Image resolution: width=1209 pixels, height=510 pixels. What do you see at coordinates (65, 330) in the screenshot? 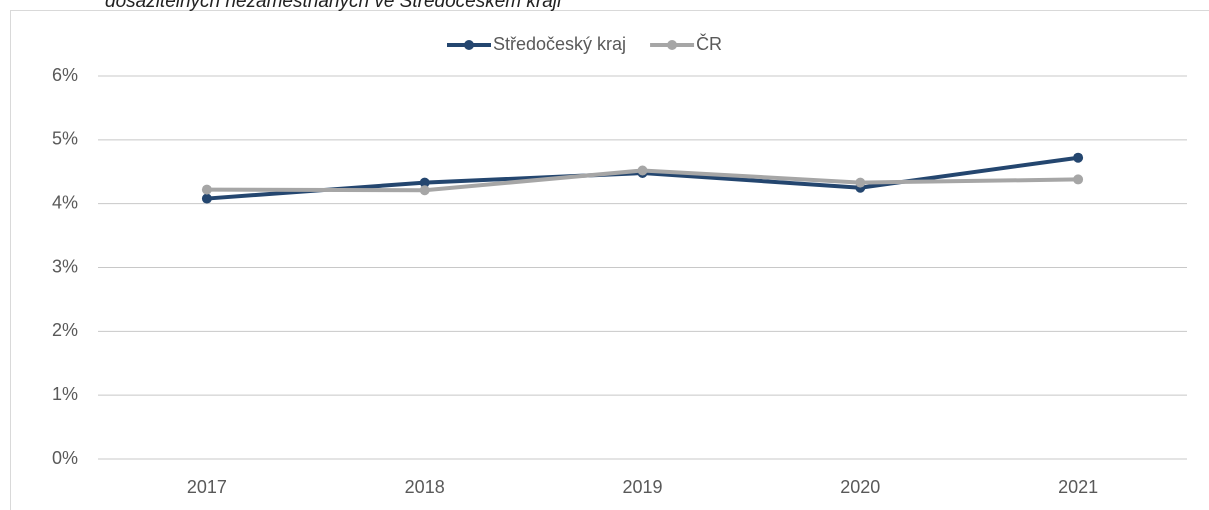
I see `y-tick-label: 2%` at bounding box center [65, 330].